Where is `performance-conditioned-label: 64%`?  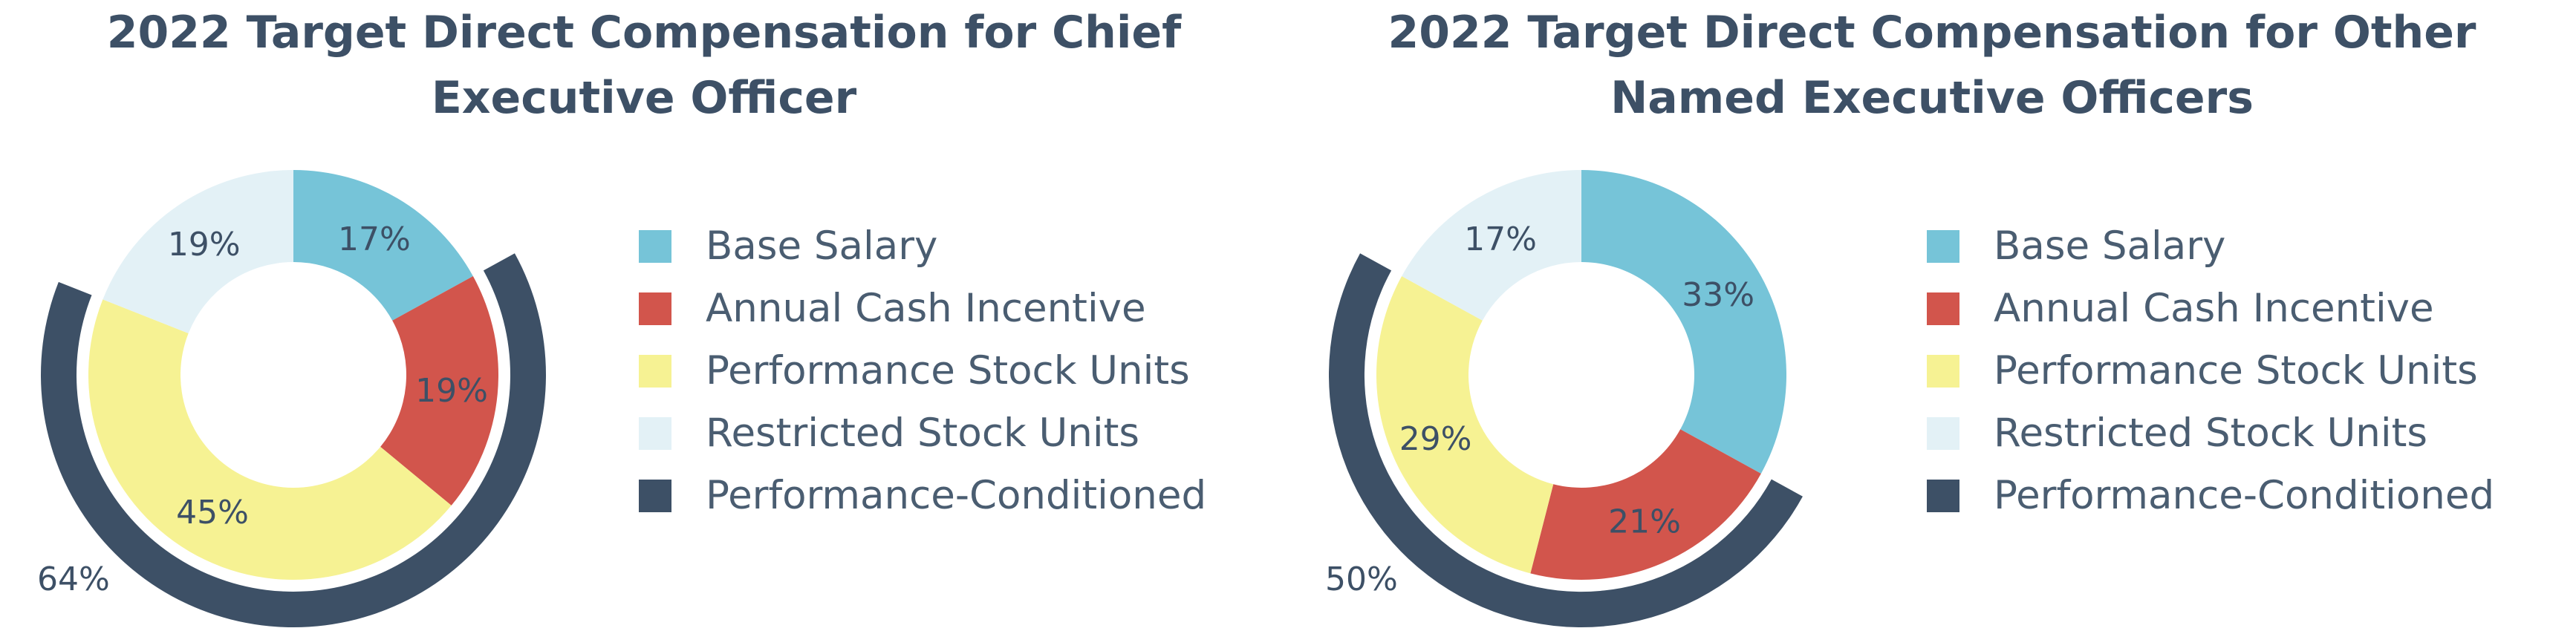 performance-conditioned-label: 64% is located at coordinates (73, 579).